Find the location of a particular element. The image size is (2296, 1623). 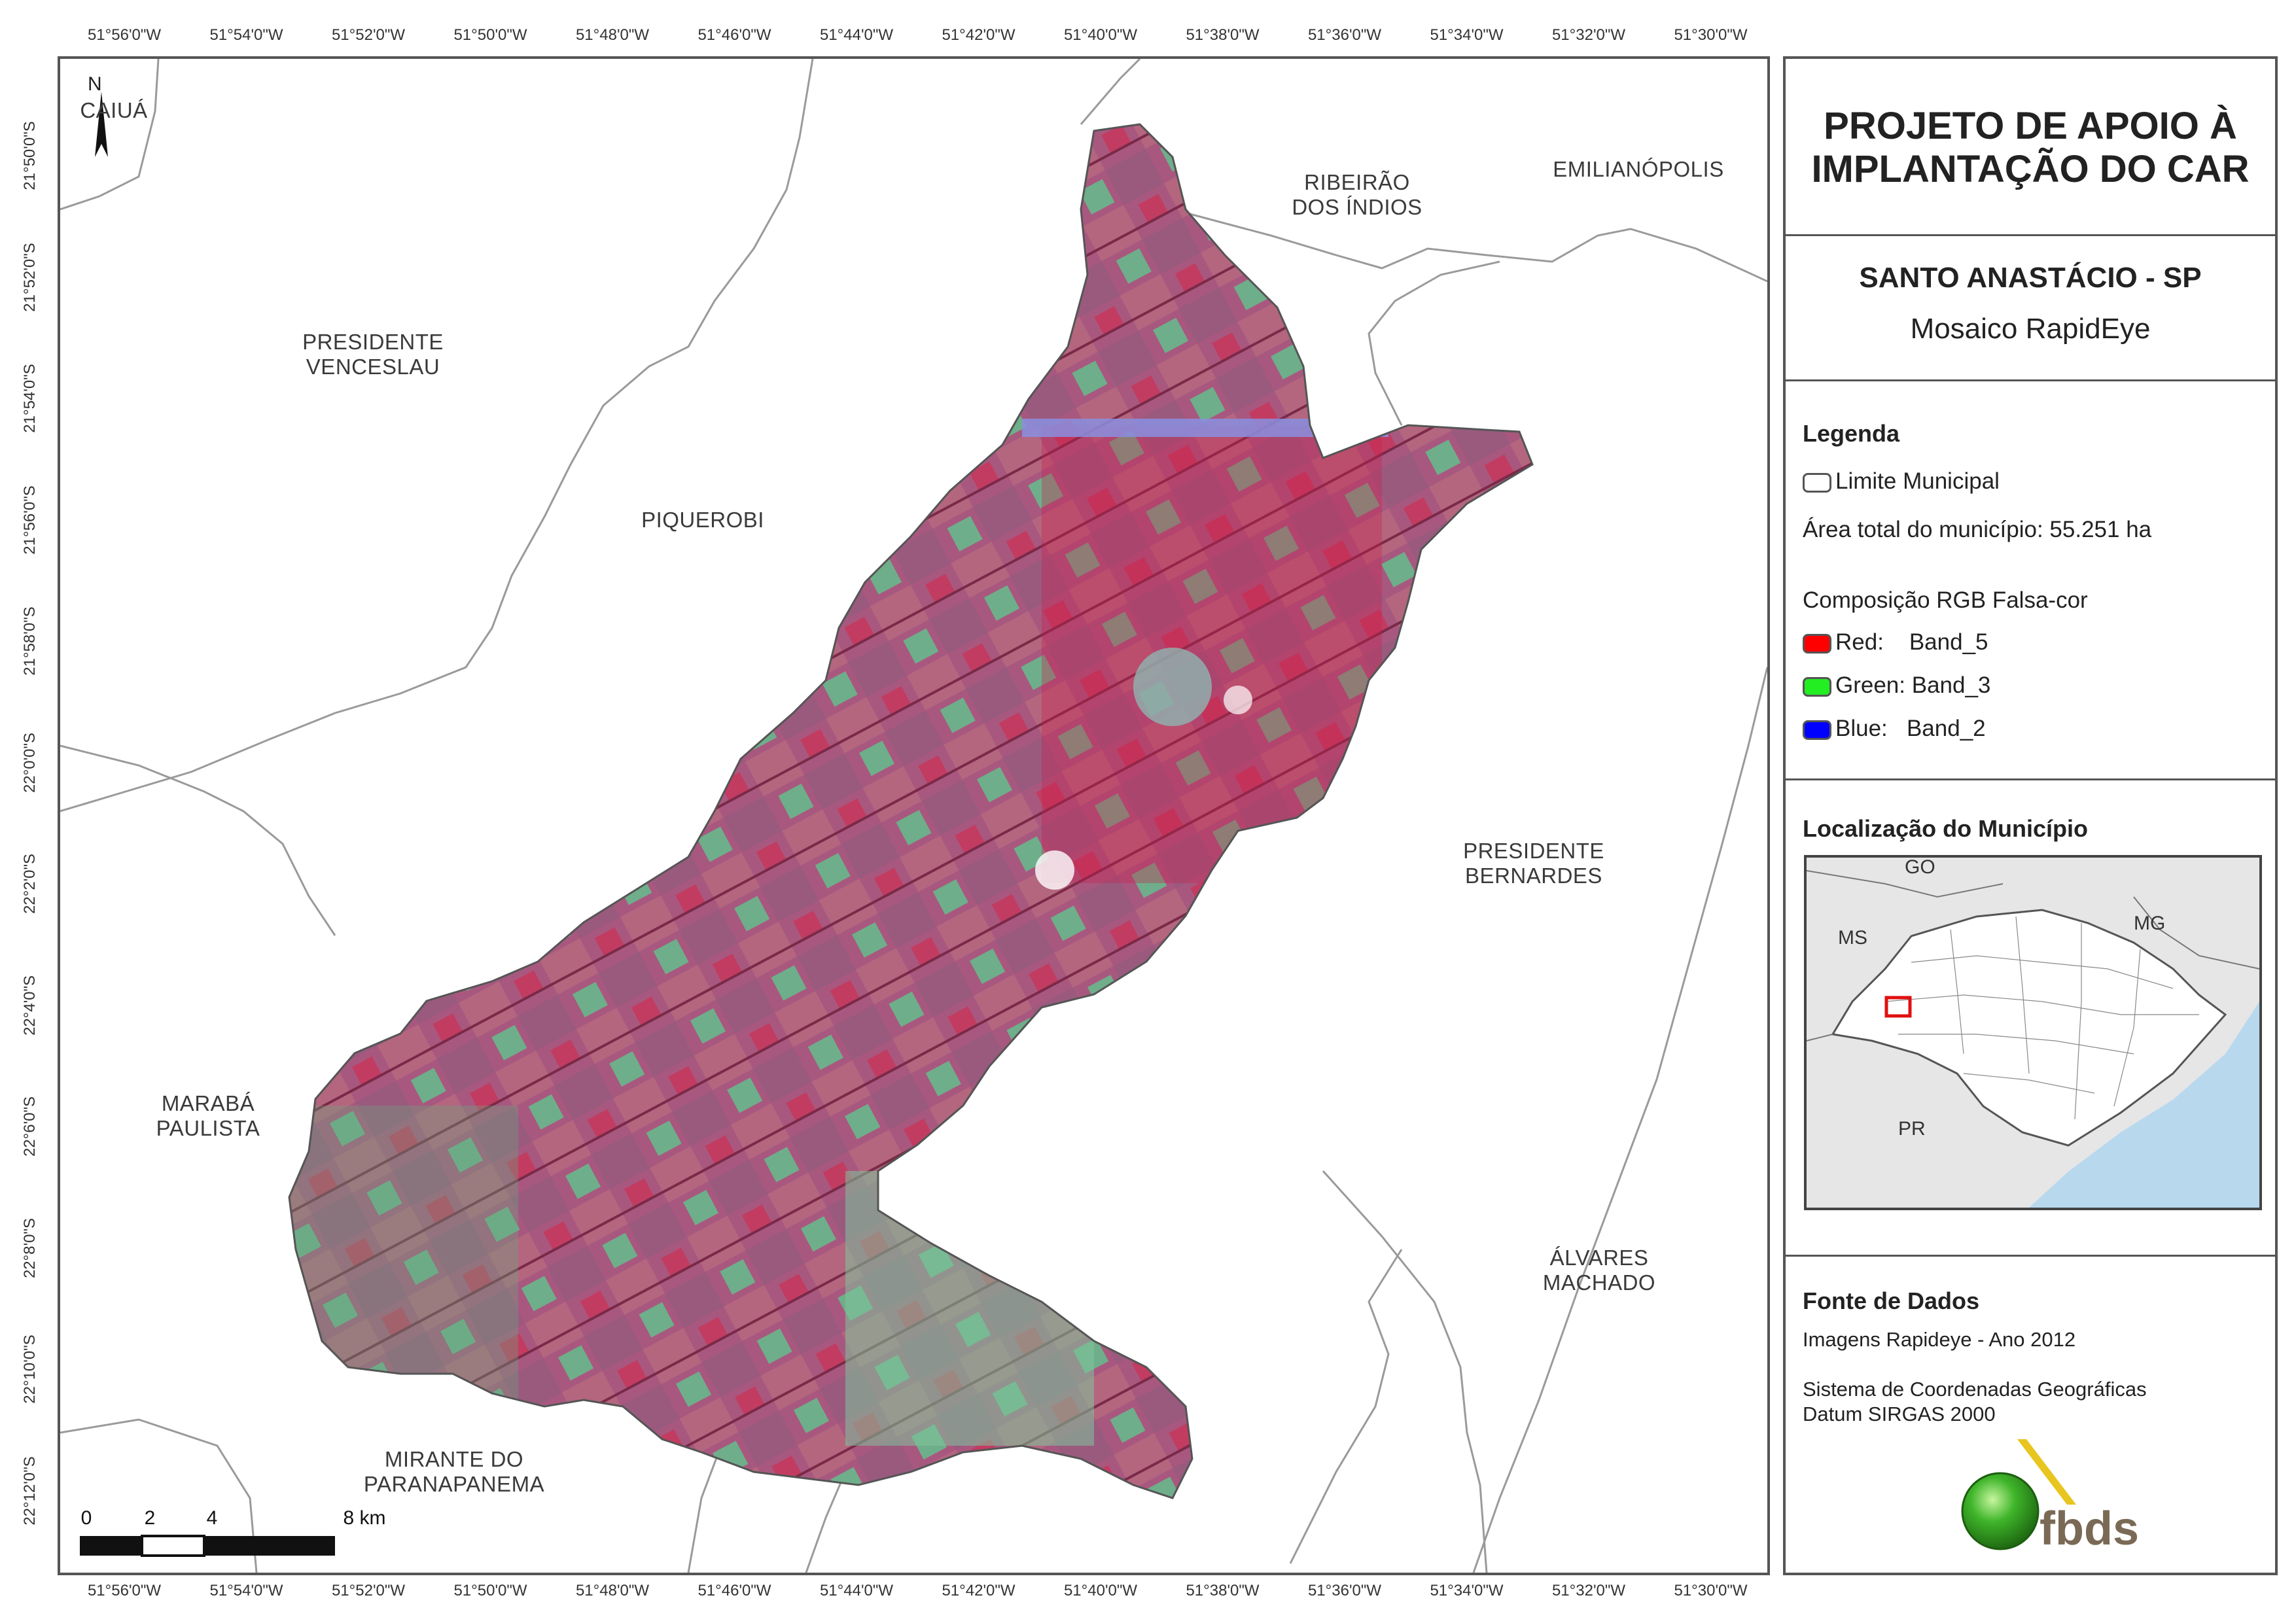

longitude-label-bottom: 51°30'0"W is located at coordinates (1711, 1591).